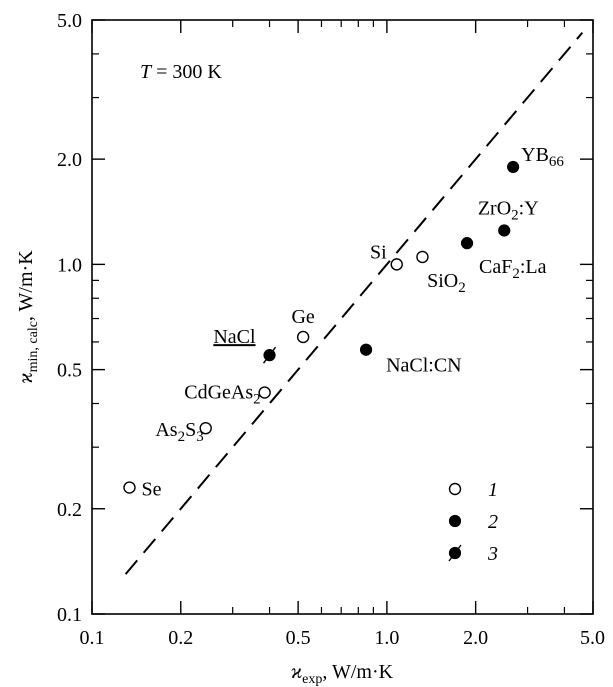  I want to click on point-label-cdgeas2: CdGeAs2, so click(222, 395).